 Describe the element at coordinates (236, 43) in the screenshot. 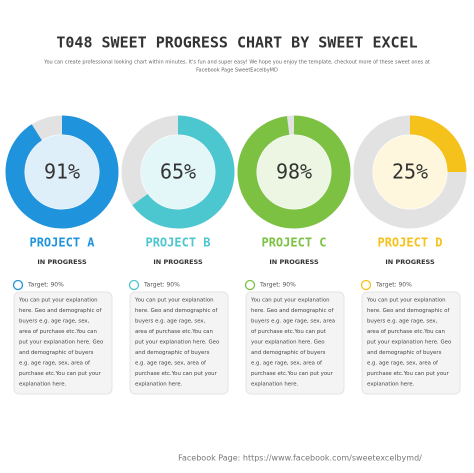

I see `page-title: T048 SWEET PROGRESS CHART BY SWEET EXCEL` at that location.